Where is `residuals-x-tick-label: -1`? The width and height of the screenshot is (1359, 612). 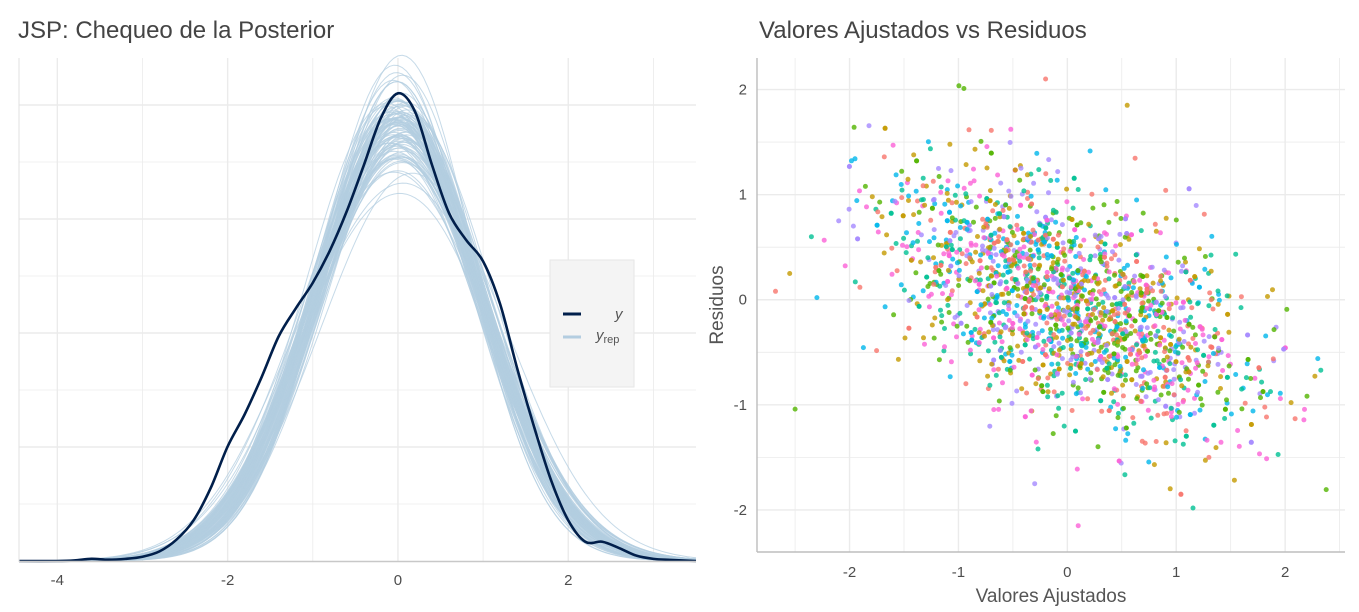 residuals-x-tick-label: -1 is located at coordinates (958, 572).